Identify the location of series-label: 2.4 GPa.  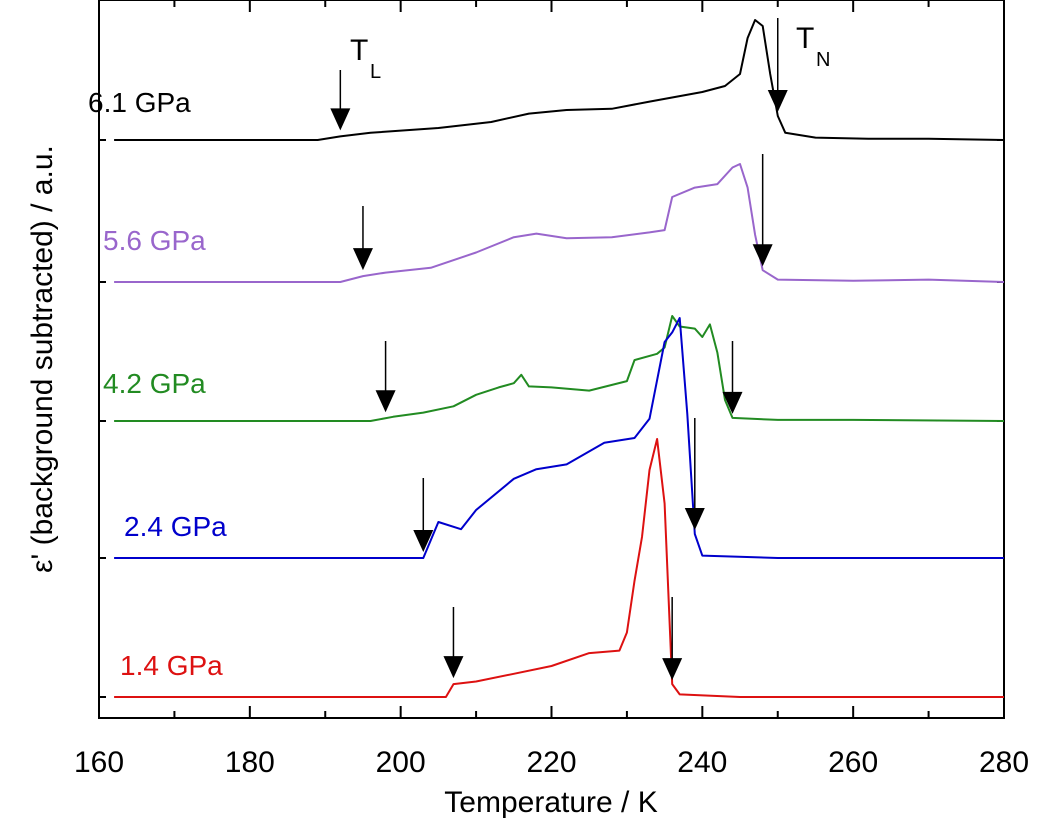
(175, 526).